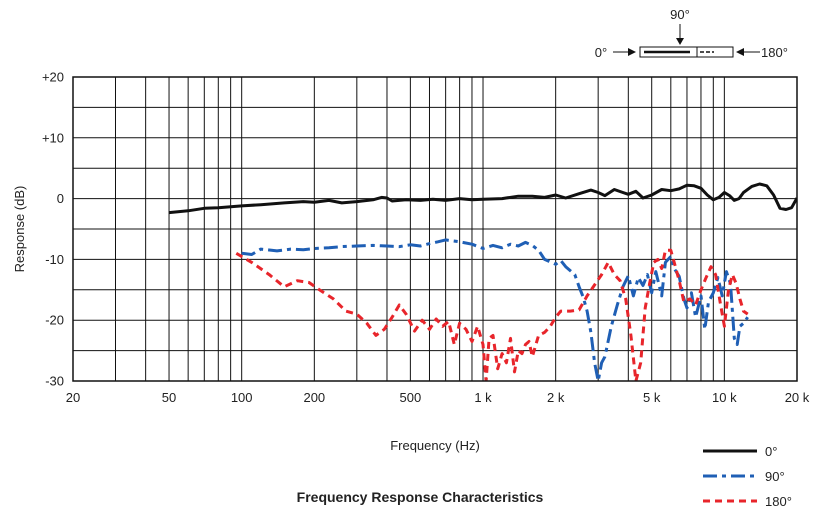 The height and width of the screenshot is (512, 833). What do you see at coordinates (632, 52) in the screenshot?
I see `arrow-right-head` at bounding box center [632, 52].